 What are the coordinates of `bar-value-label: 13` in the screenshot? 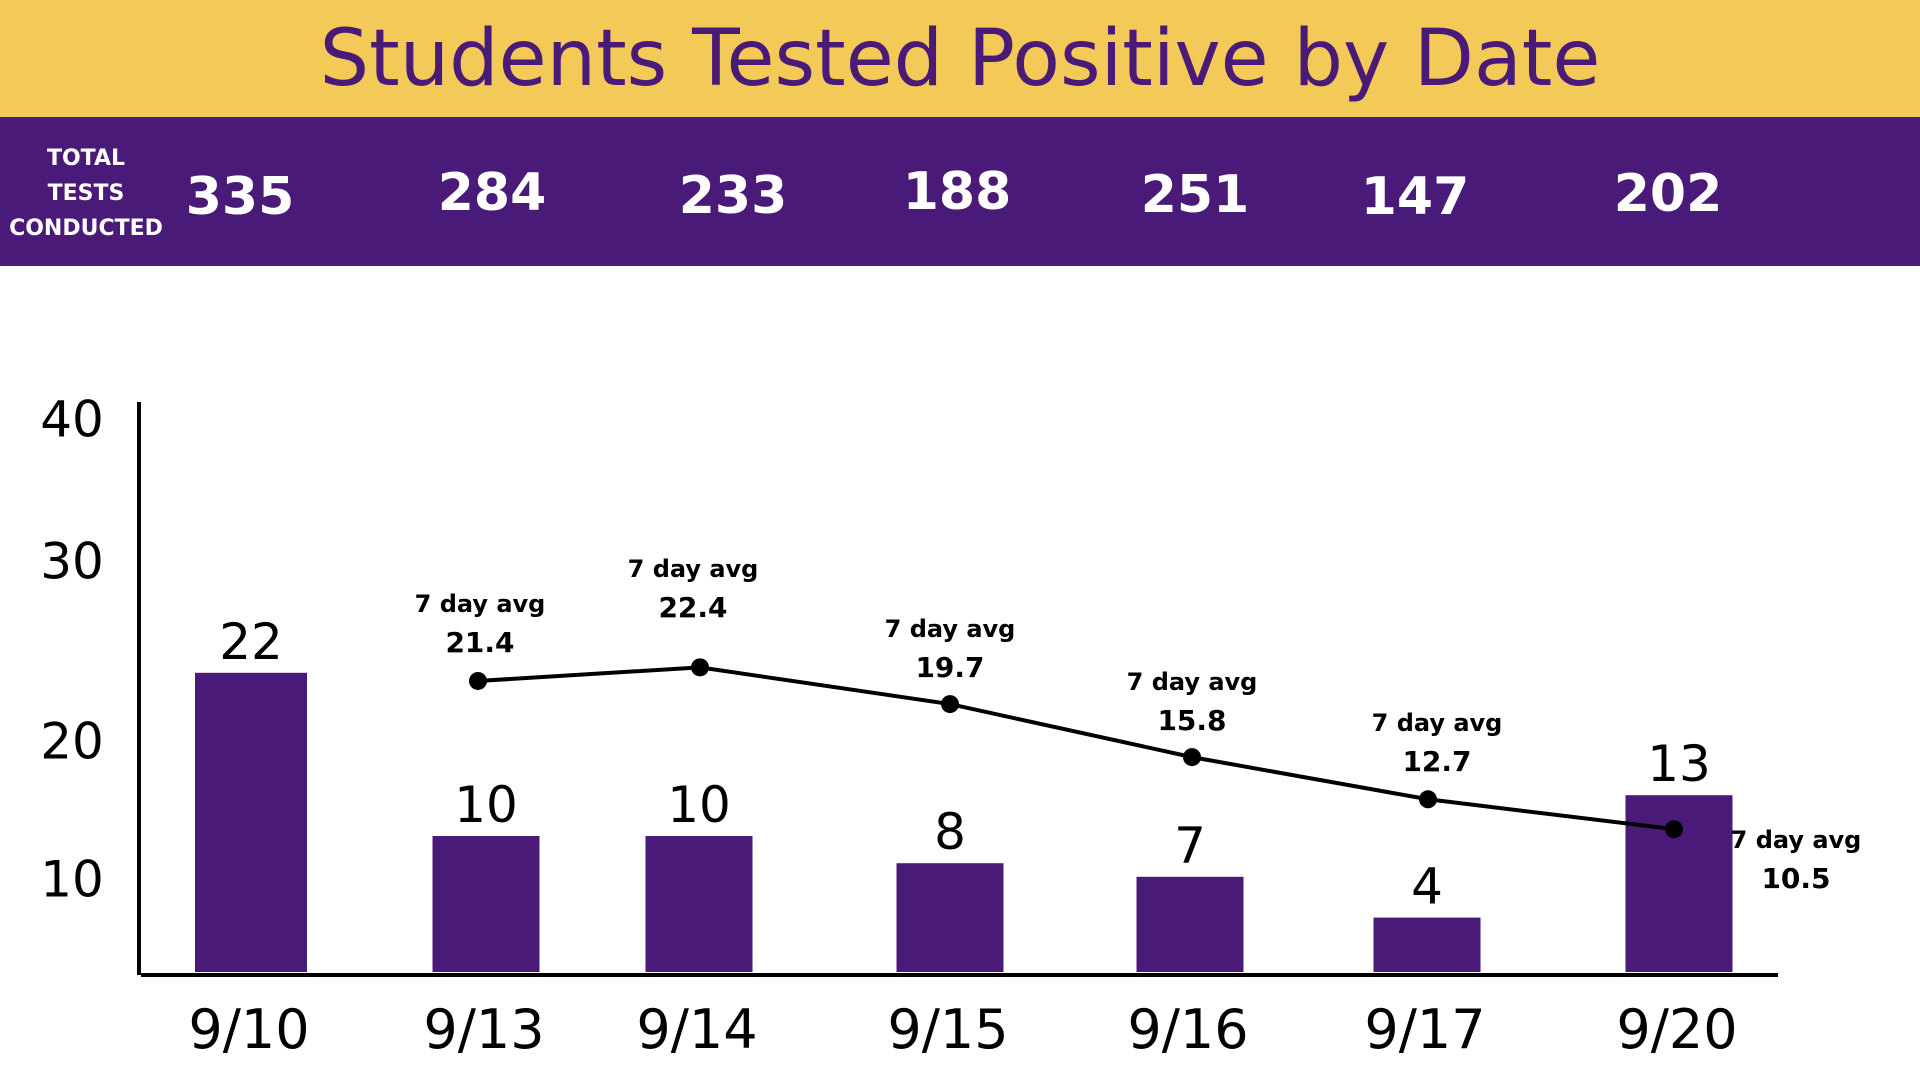 It's located at (1679, 764).